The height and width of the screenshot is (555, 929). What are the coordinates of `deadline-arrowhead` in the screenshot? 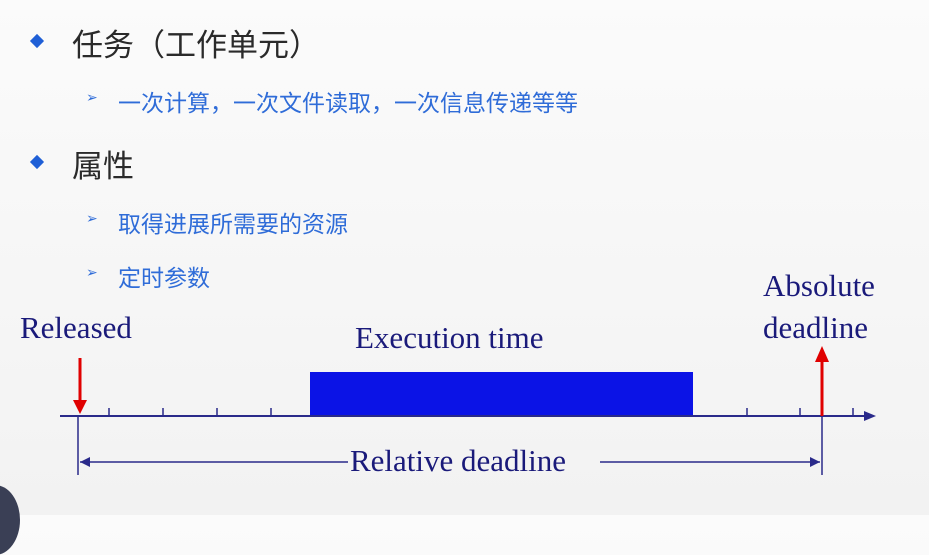 It's located at (822, 354).